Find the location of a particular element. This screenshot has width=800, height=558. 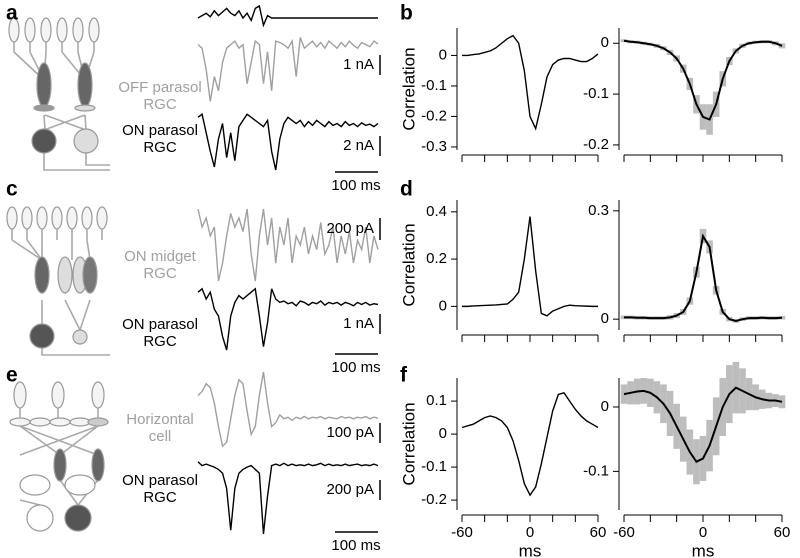

panel-label: a is located at coordinates (12, 13).